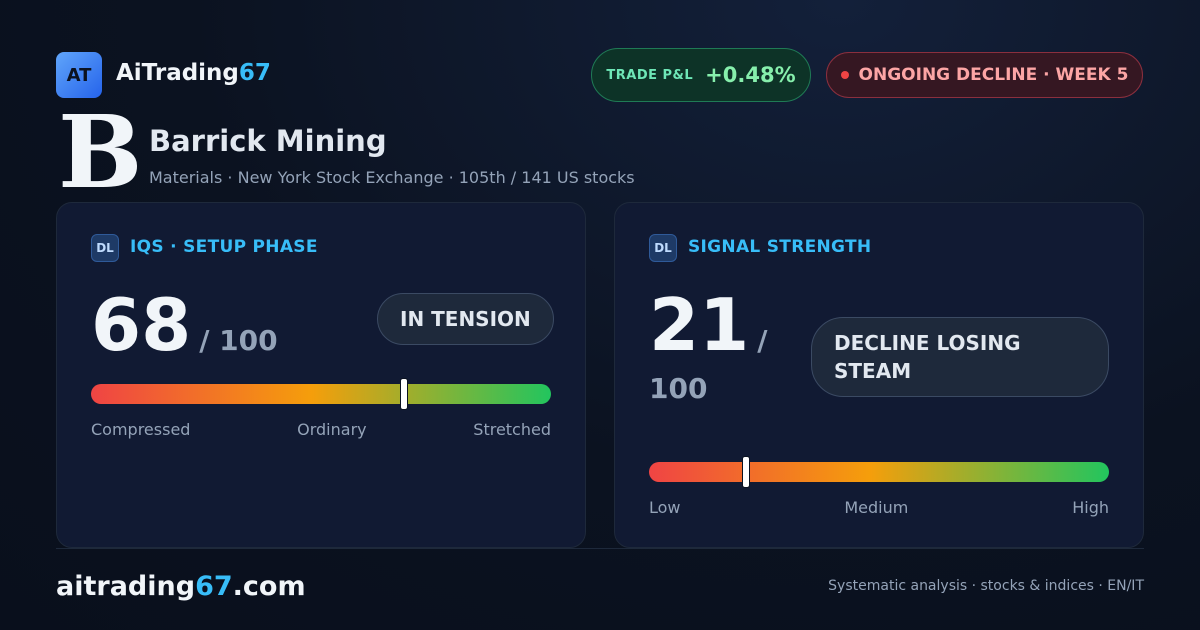 This screenshot has width=1200, height=630. I want to click on gauge-scale: Compressed Ordinary Stretched, so click(321, 429).